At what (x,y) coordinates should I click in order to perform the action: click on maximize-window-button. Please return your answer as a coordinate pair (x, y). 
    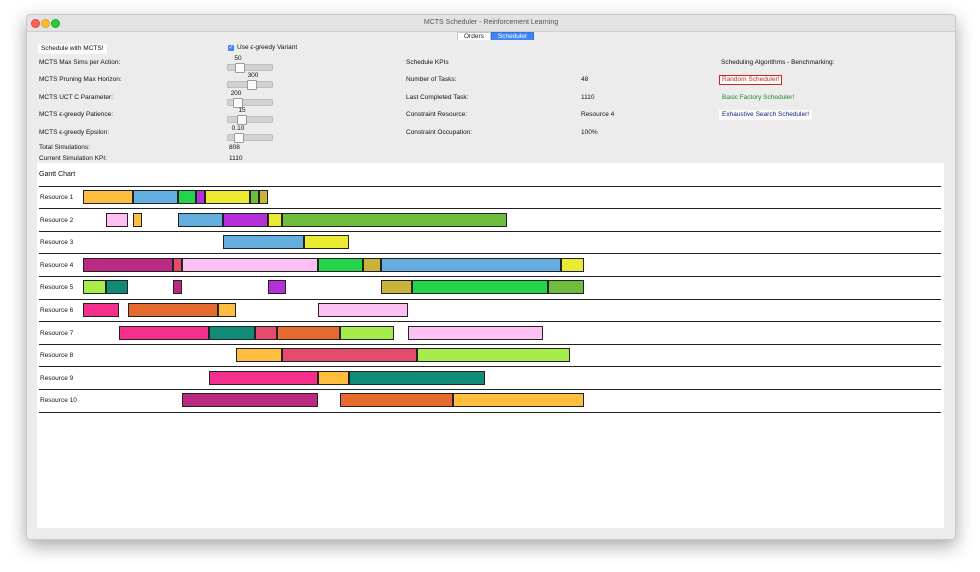
    Looking at the image, I should click on (55, 23).